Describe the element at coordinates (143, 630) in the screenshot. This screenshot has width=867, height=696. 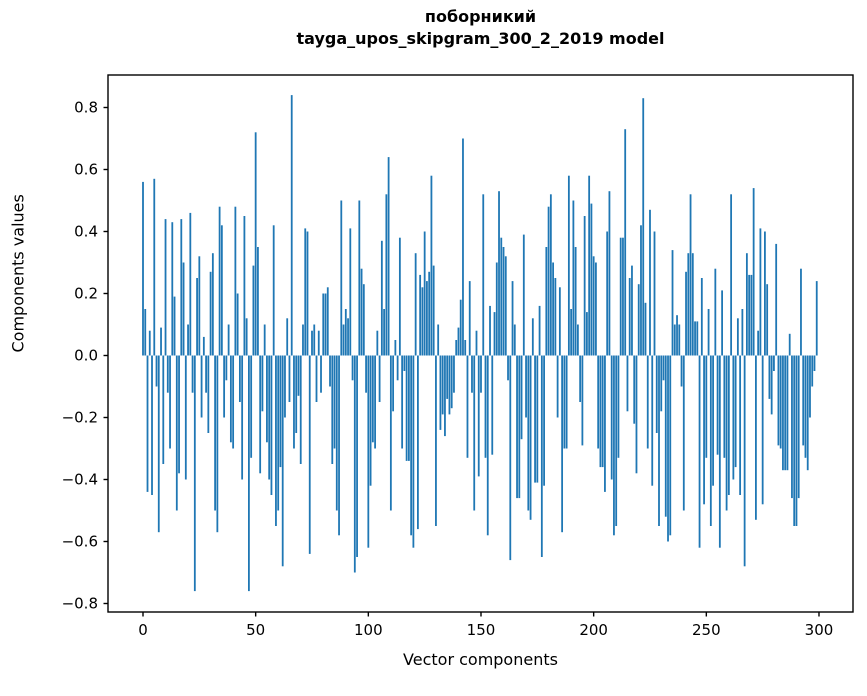
I see `x-tick-label: 0` at that location.